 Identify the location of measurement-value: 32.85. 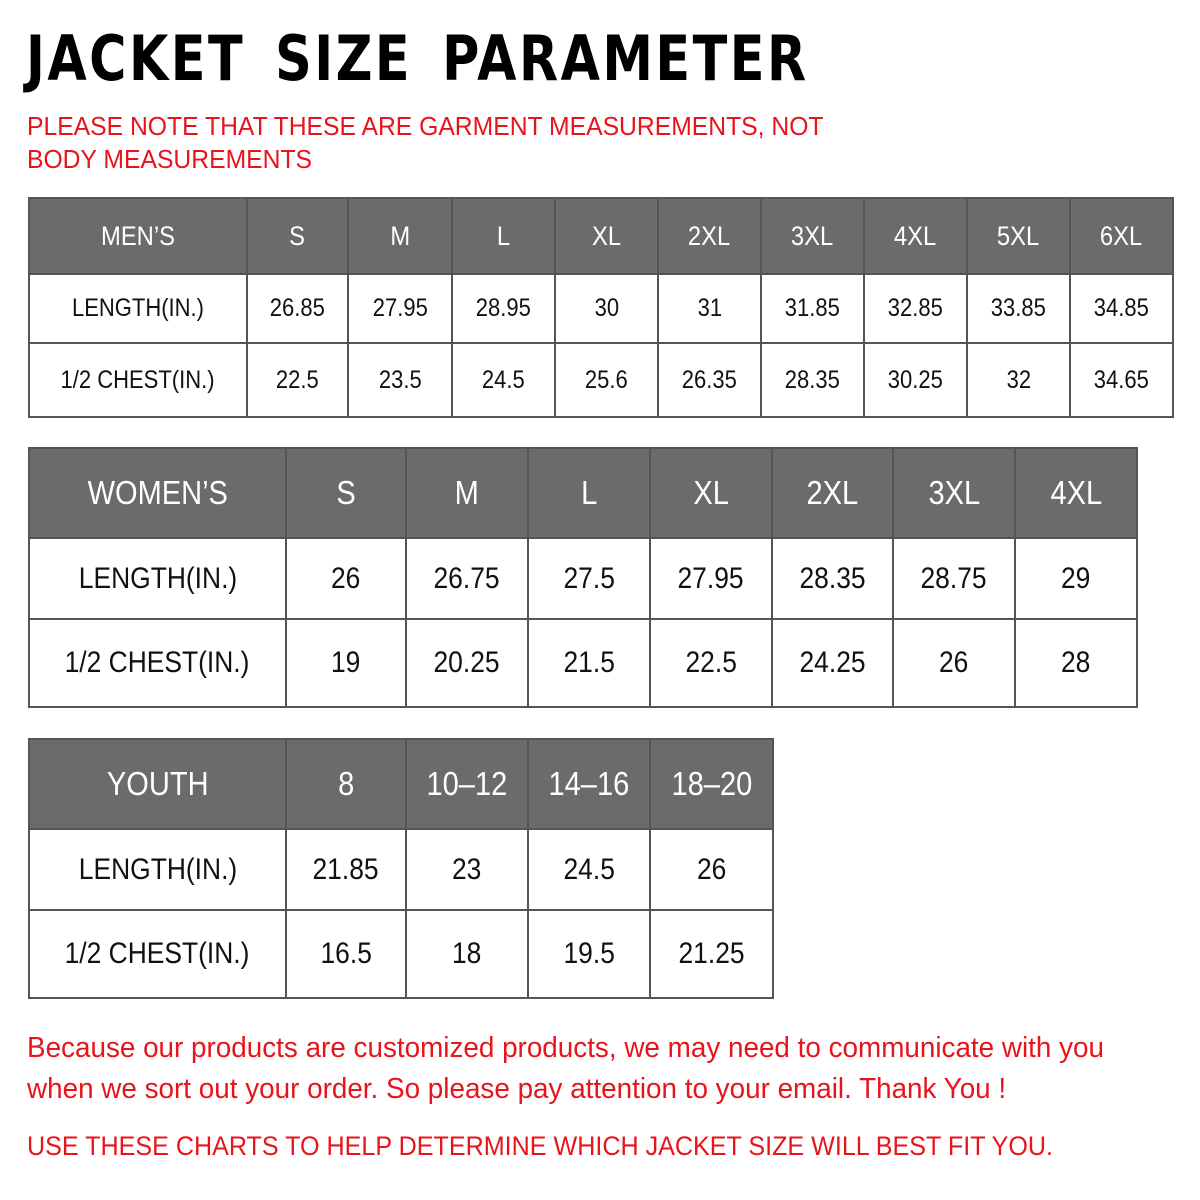
(915, 308).